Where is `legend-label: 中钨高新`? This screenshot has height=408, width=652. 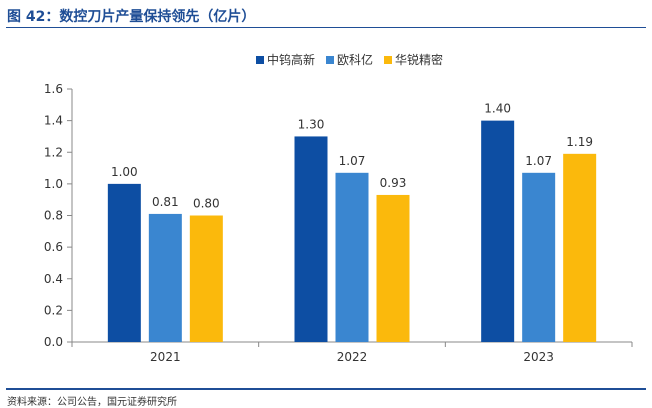
legend-label: 中钨高新 is located at coordinates (291, 59).